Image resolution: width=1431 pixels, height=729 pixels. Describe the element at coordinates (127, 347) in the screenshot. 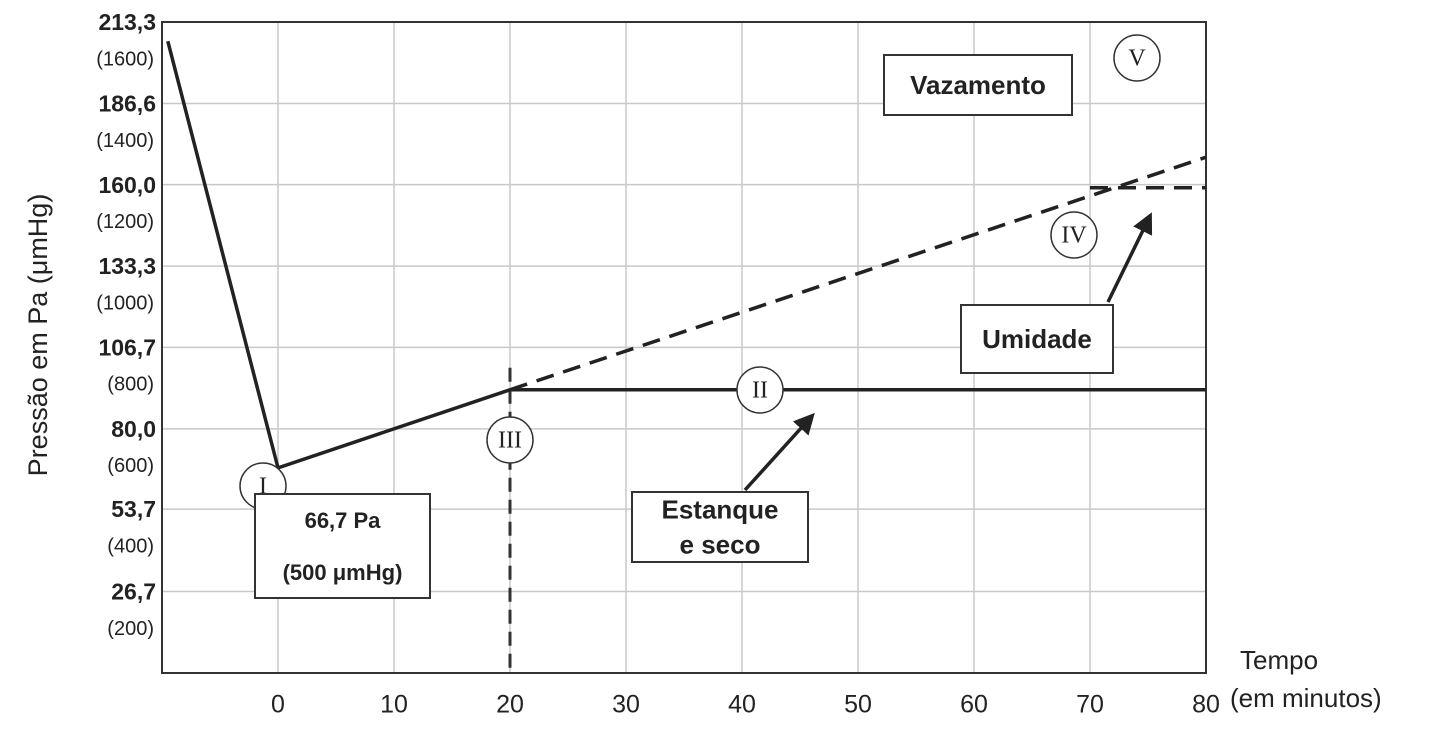

I see `y-tick-label: 106,7` at that location.